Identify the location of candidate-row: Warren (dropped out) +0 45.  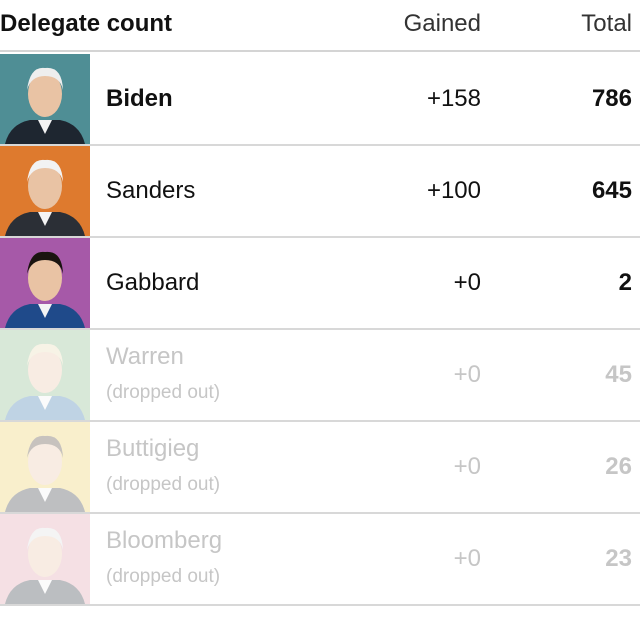
(320, 376).